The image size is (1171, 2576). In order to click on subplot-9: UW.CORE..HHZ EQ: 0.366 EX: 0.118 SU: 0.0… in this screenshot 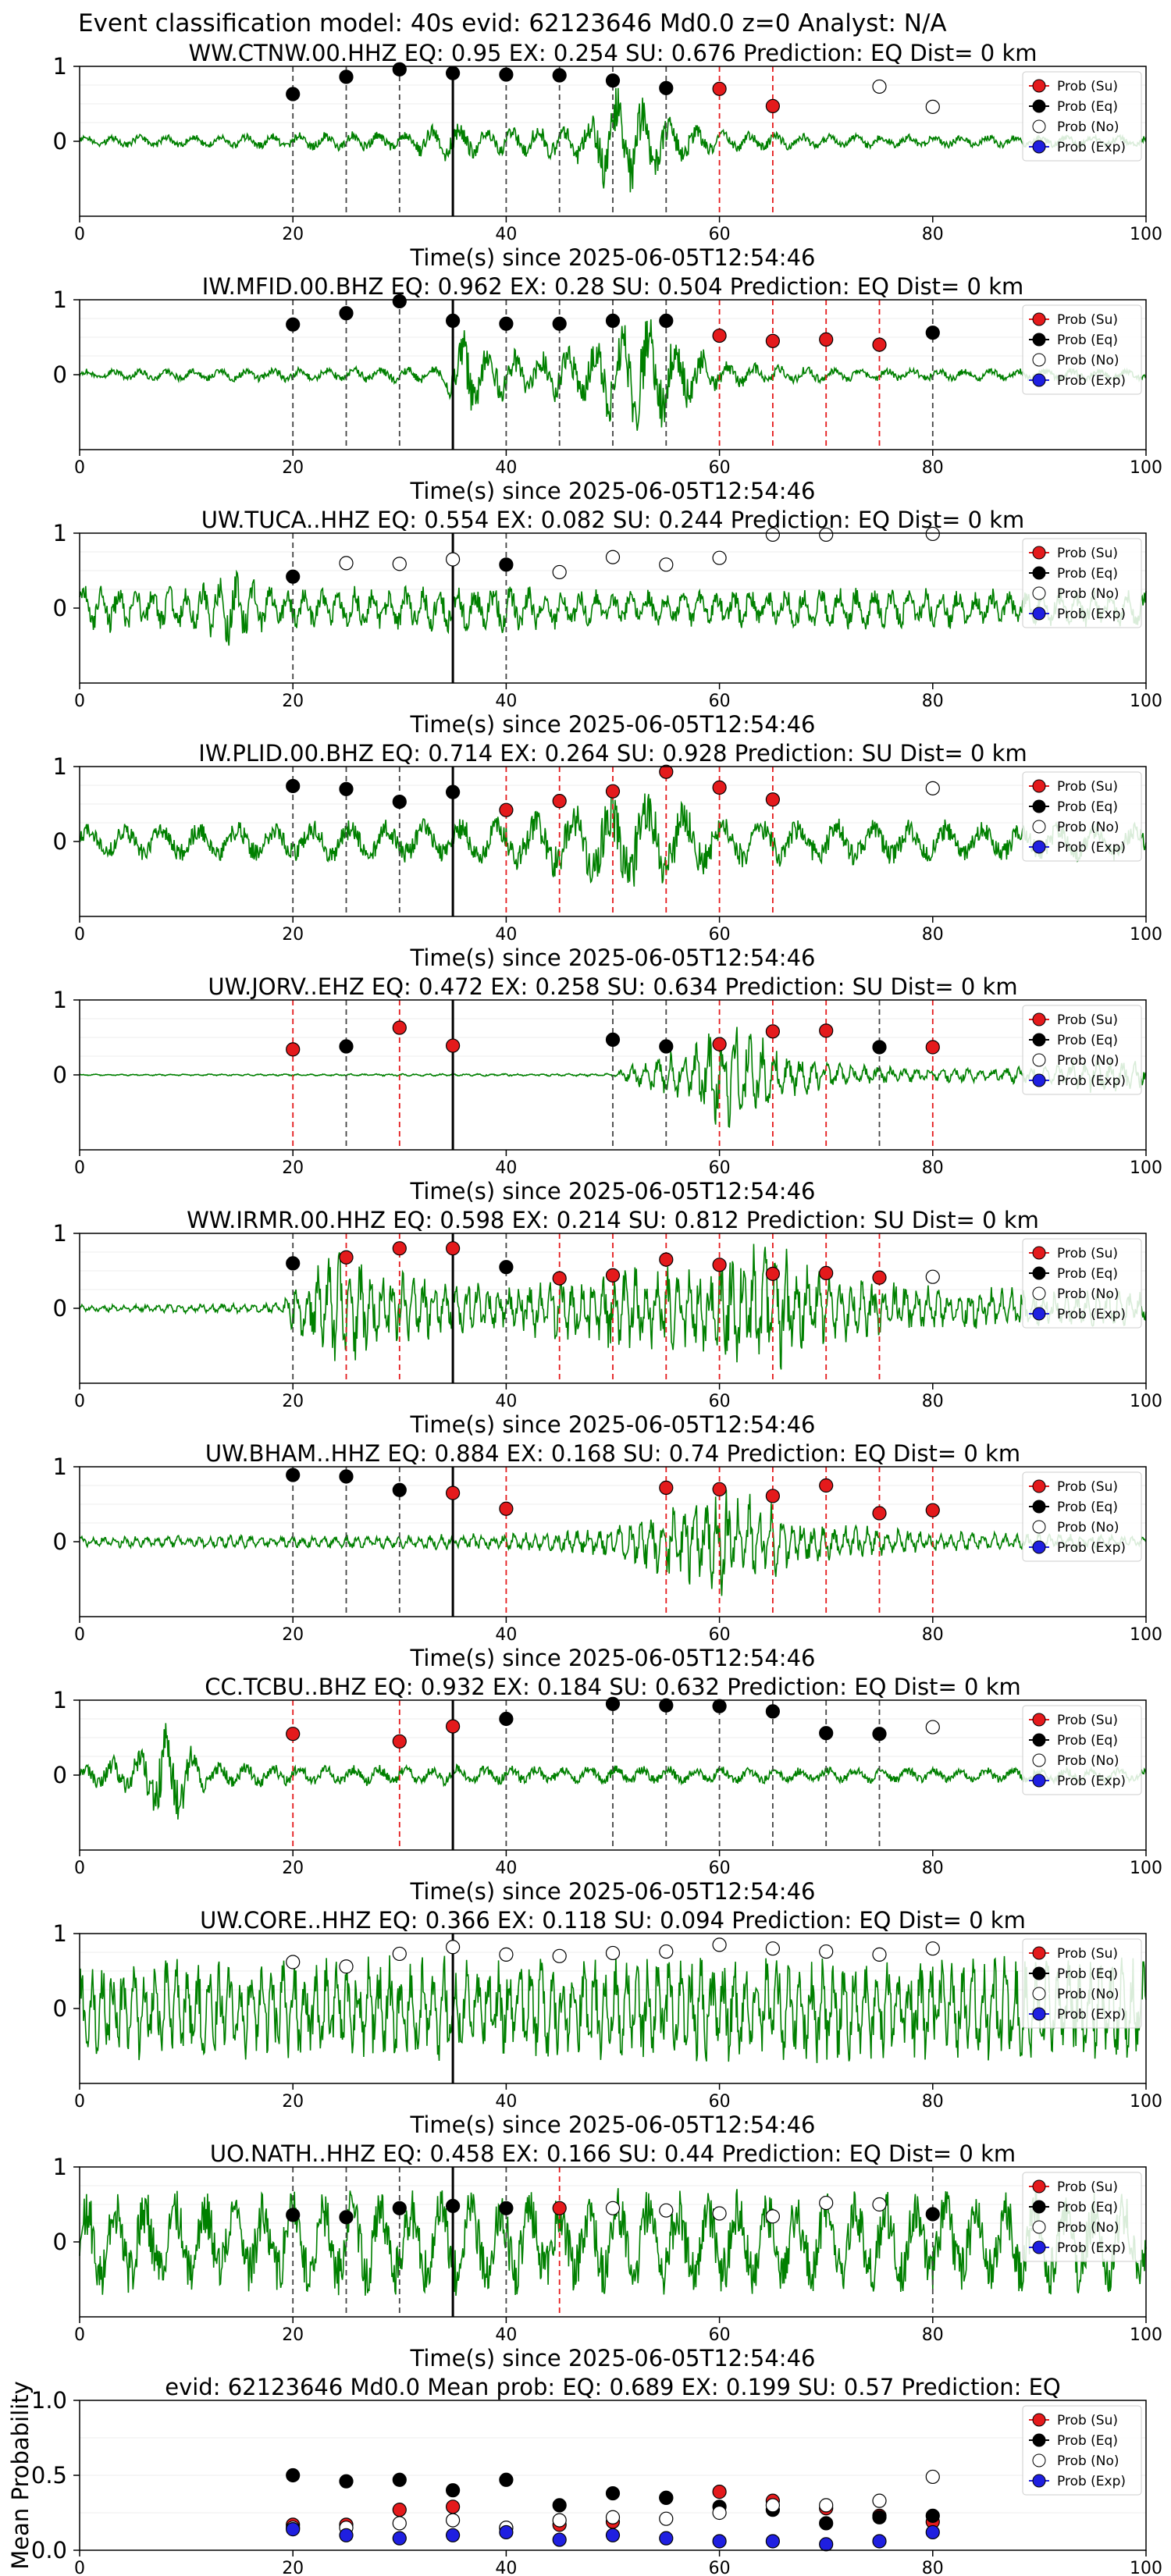, I will do `click(607, 2022)`.